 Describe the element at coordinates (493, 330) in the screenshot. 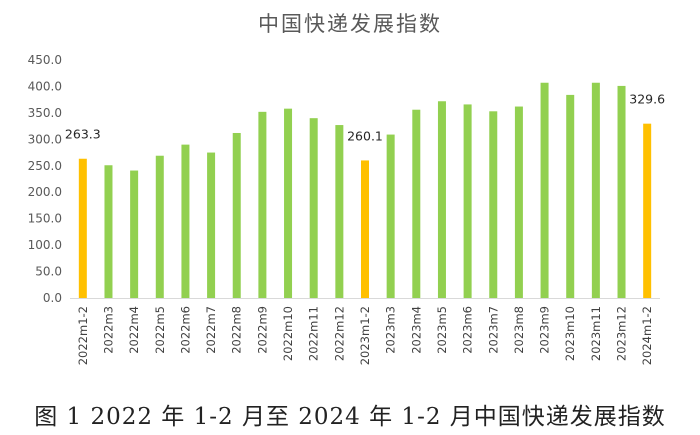

I see `x-tick-label: 2023m7` at that location.